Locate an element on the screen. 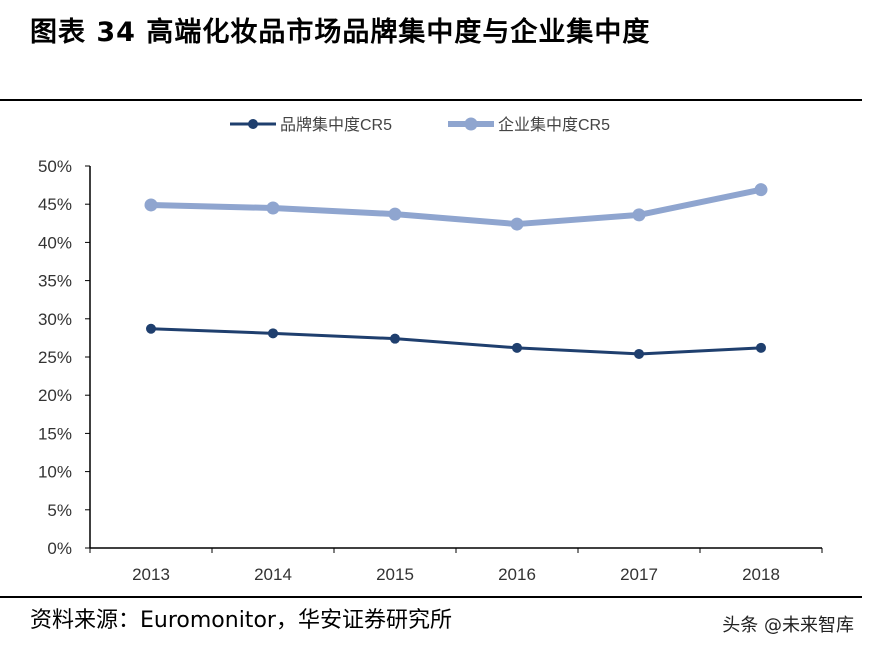  y-tick-label: 25% is located at coordinates (55, 357).